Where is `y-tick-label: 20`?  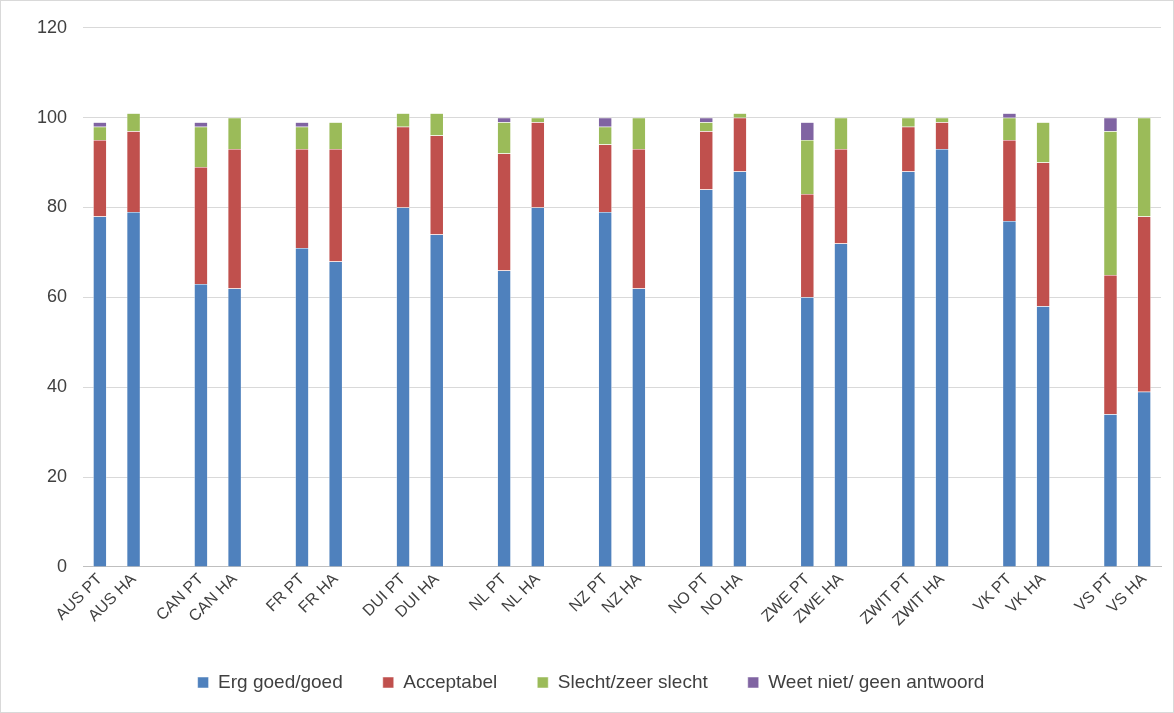
y-tick-label: 20 is located at coordinates (57, 476).